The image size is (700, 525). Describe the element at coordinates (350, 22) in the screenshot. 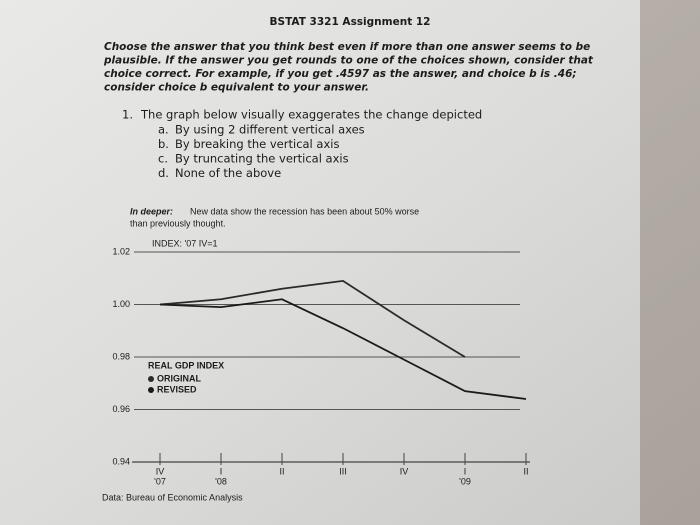

I see `doc-title: BSTAT 3321 Assignment 12` at that location.